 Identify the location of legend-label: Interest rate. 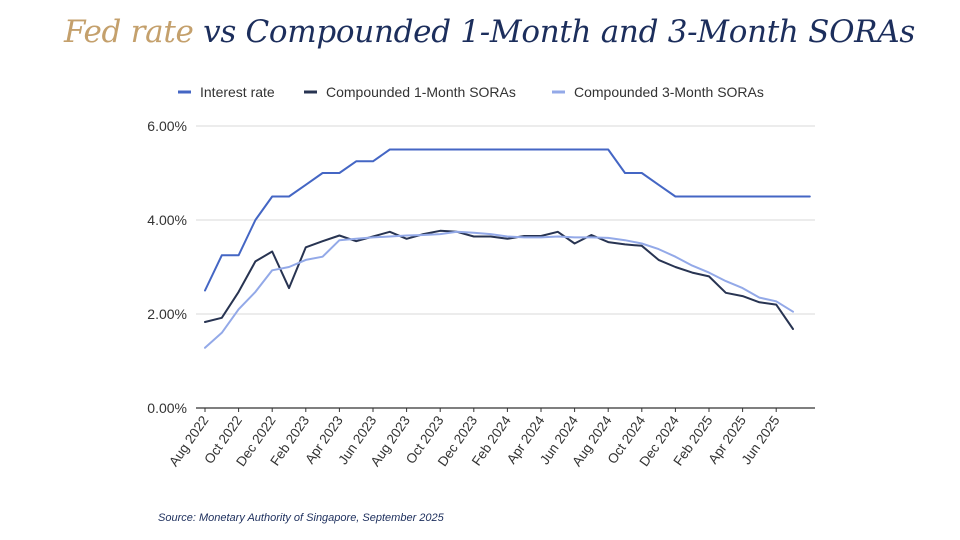
(237, 92).